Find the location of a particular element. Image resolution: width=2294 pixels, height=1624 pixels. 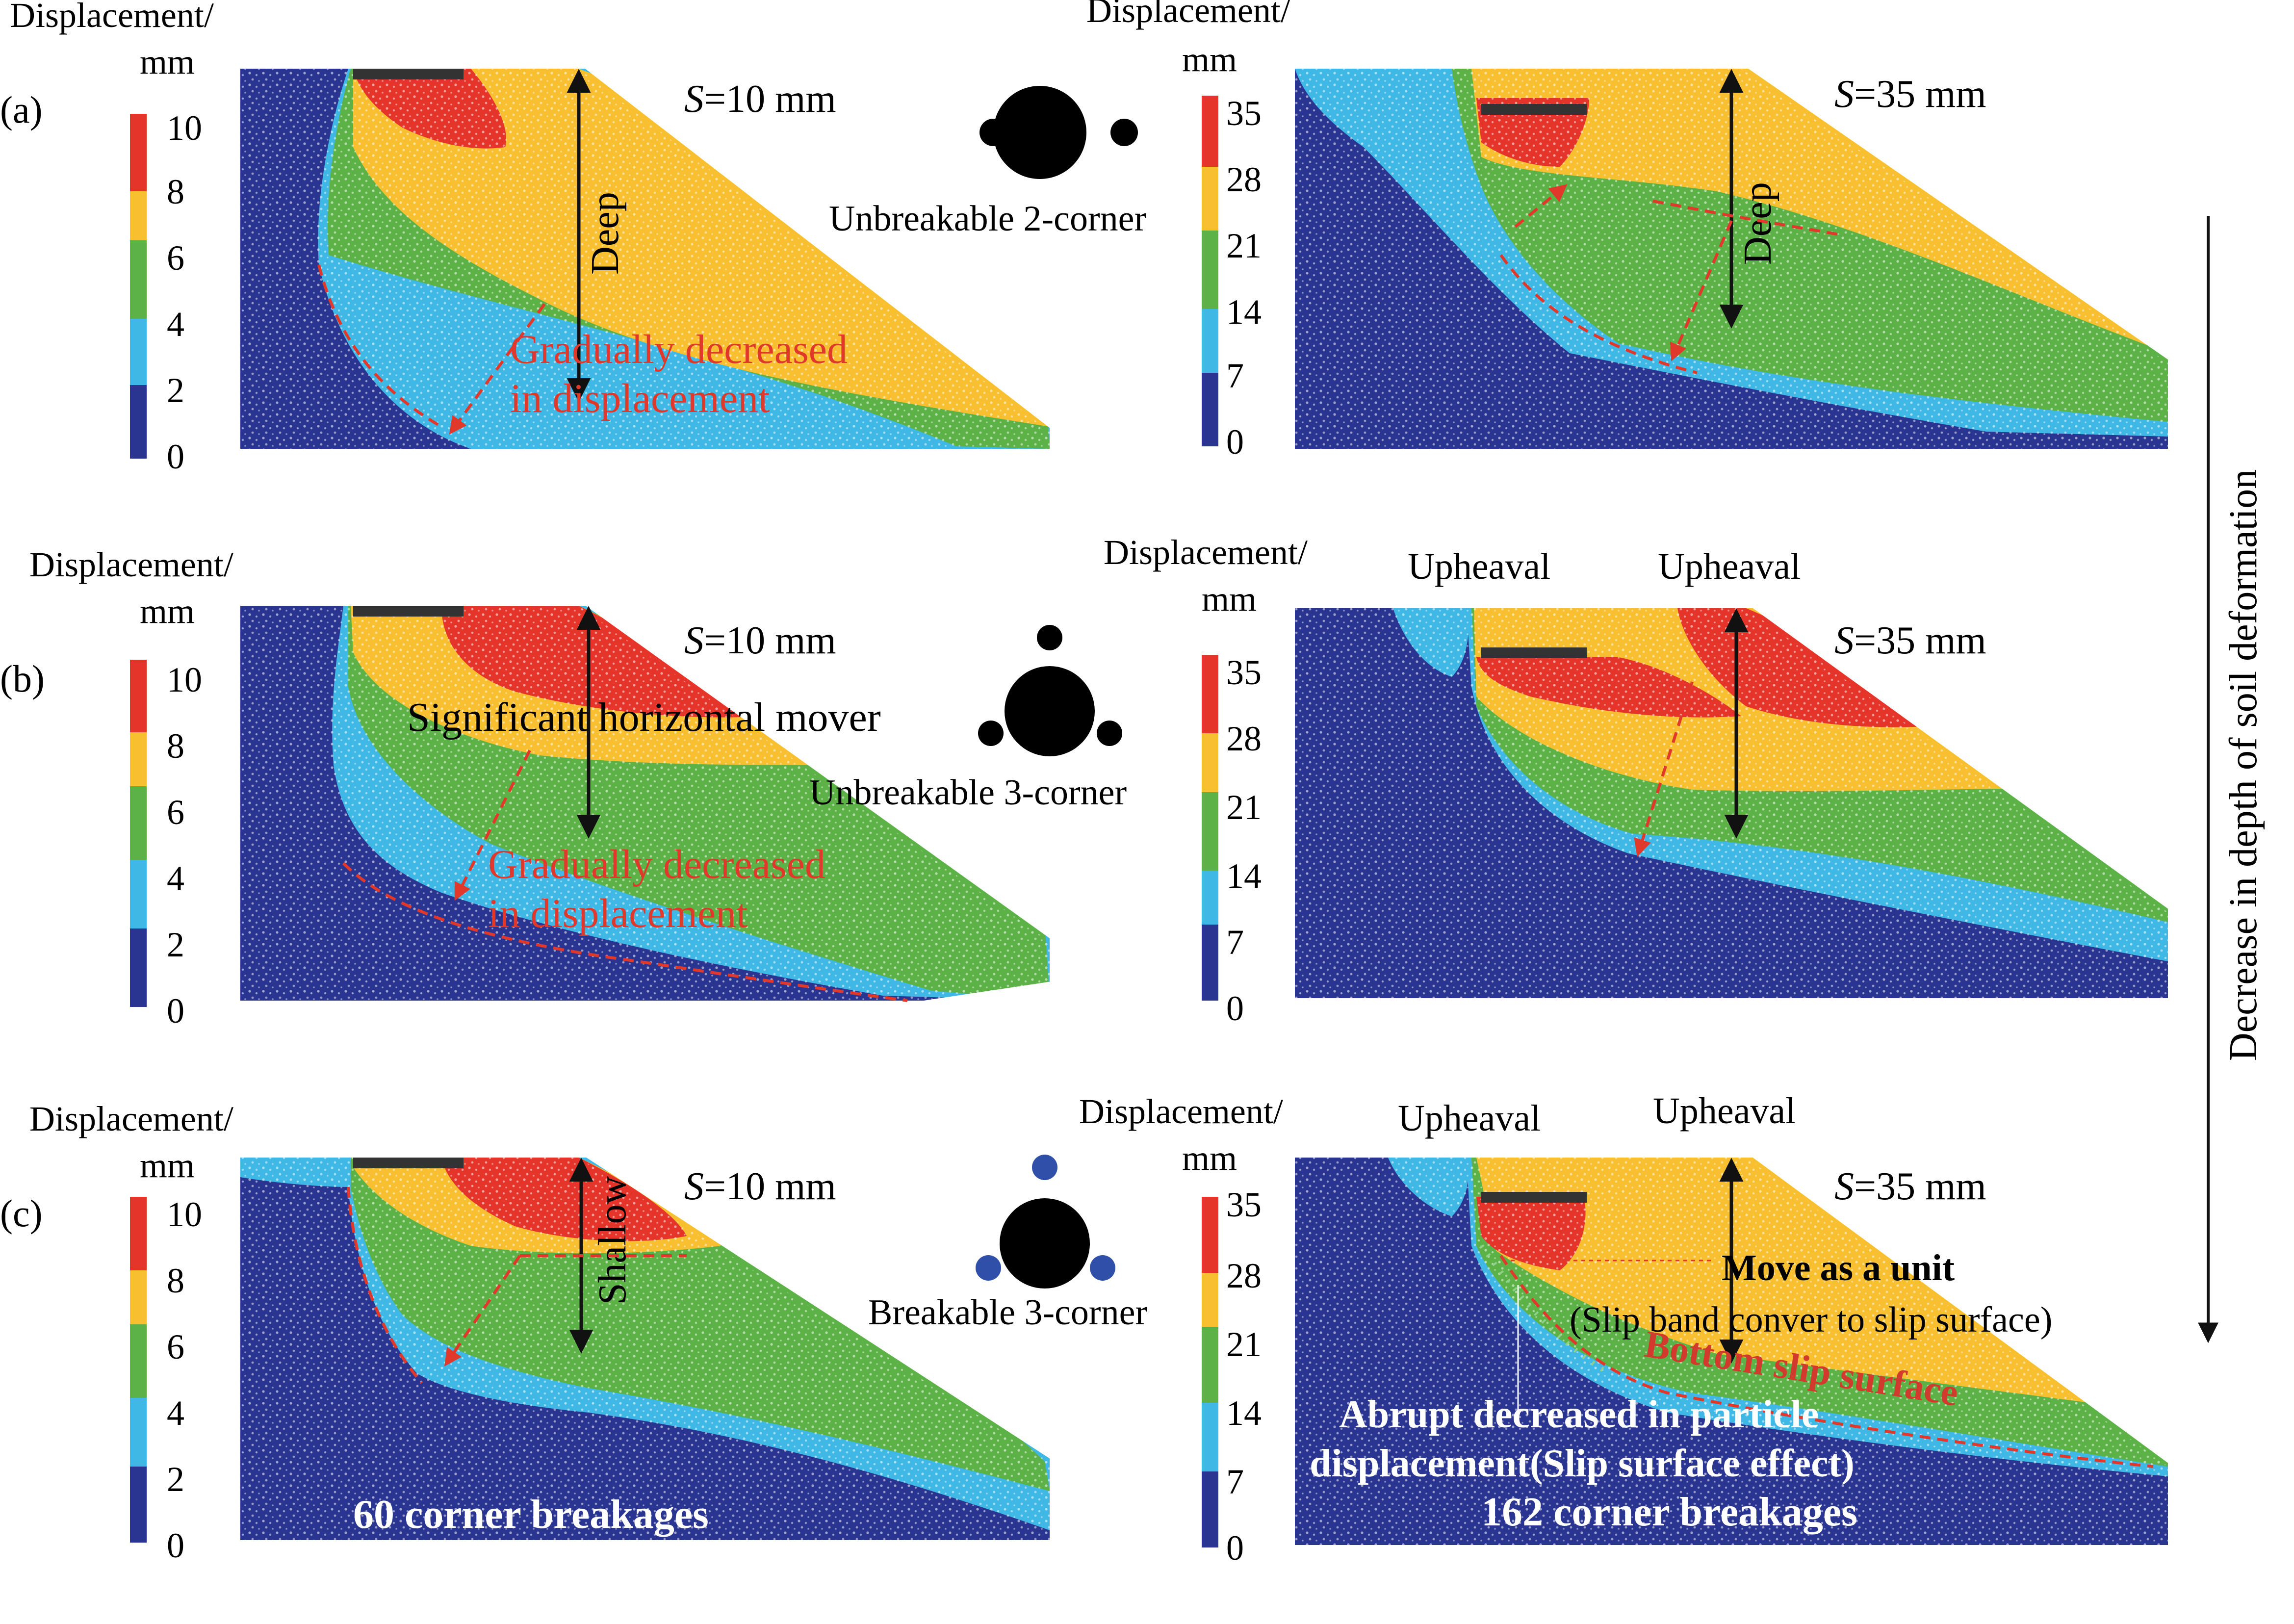

legend-tick: 2 is located at coordinates (175, 1479).